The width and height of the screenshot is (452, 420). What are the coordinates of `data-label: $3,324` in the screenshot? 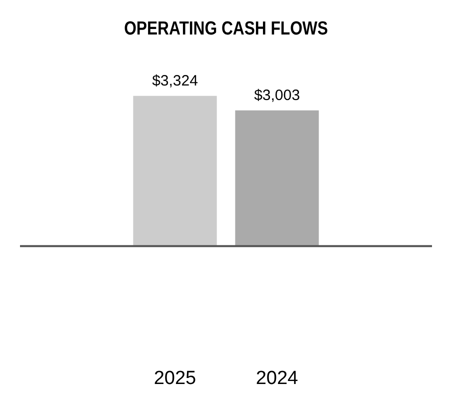 It's located at (175, 81).